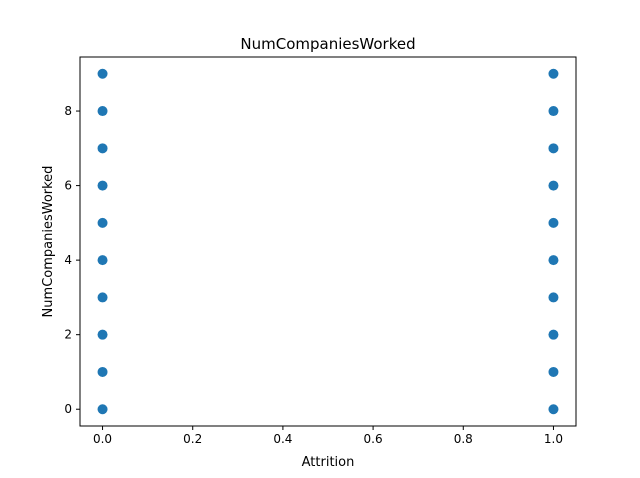  What do you see at coordinates (282, 439) in the screenshot?
I see `x-tick-label: 0.4` at bounding box center [282, 439].